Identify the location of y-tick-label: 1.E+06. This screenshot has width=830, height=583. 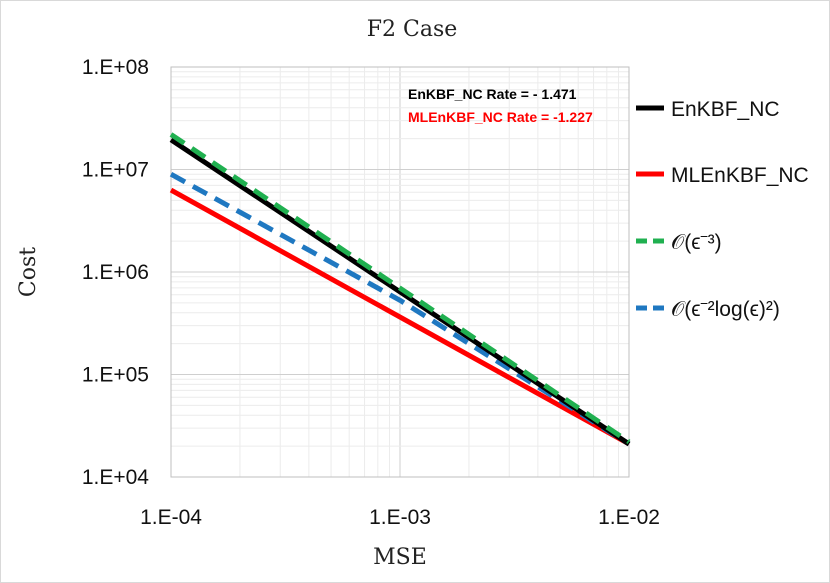
(115, 272).